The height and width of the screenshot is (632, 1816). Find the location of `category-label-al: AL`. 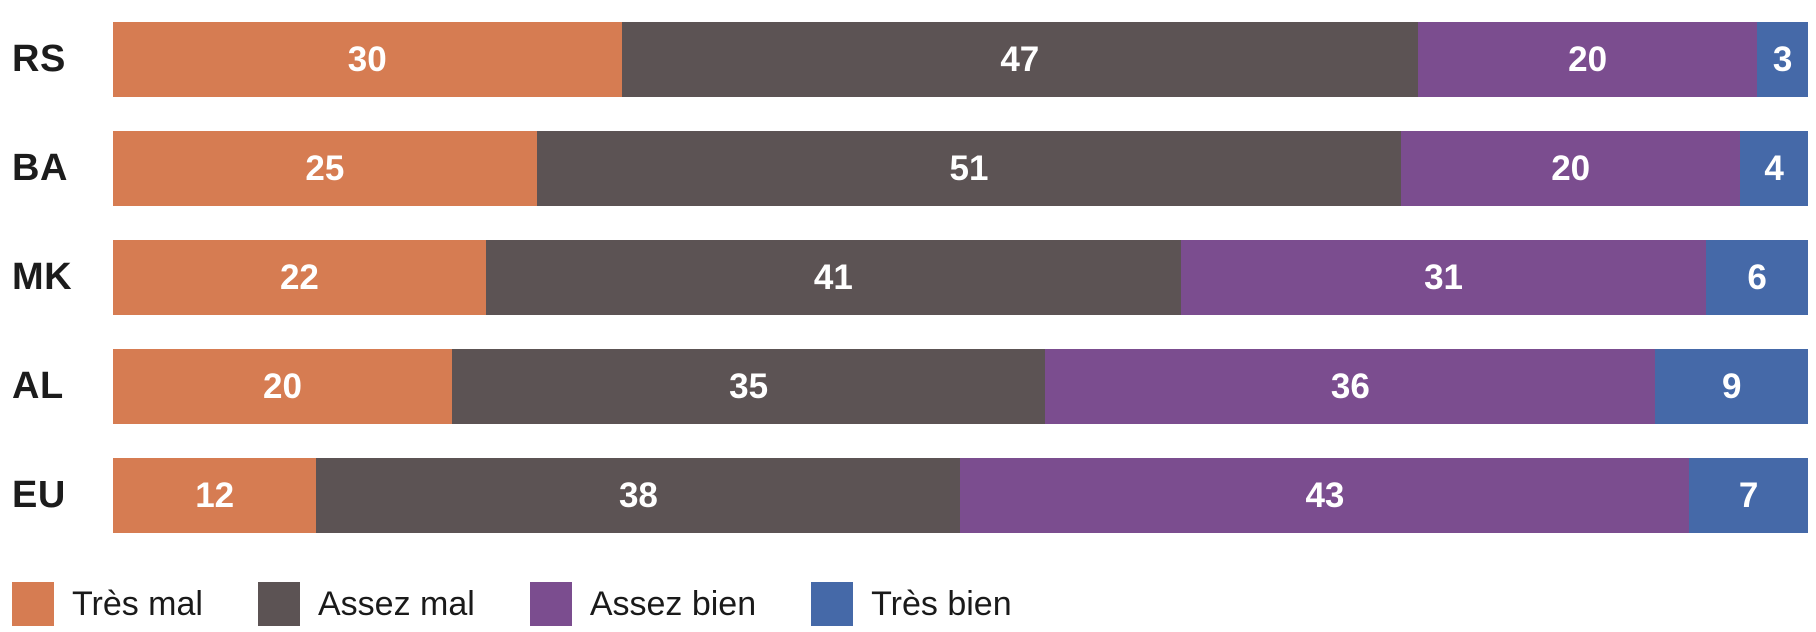

category-label-al: AL is located at coordinates (38, 386).